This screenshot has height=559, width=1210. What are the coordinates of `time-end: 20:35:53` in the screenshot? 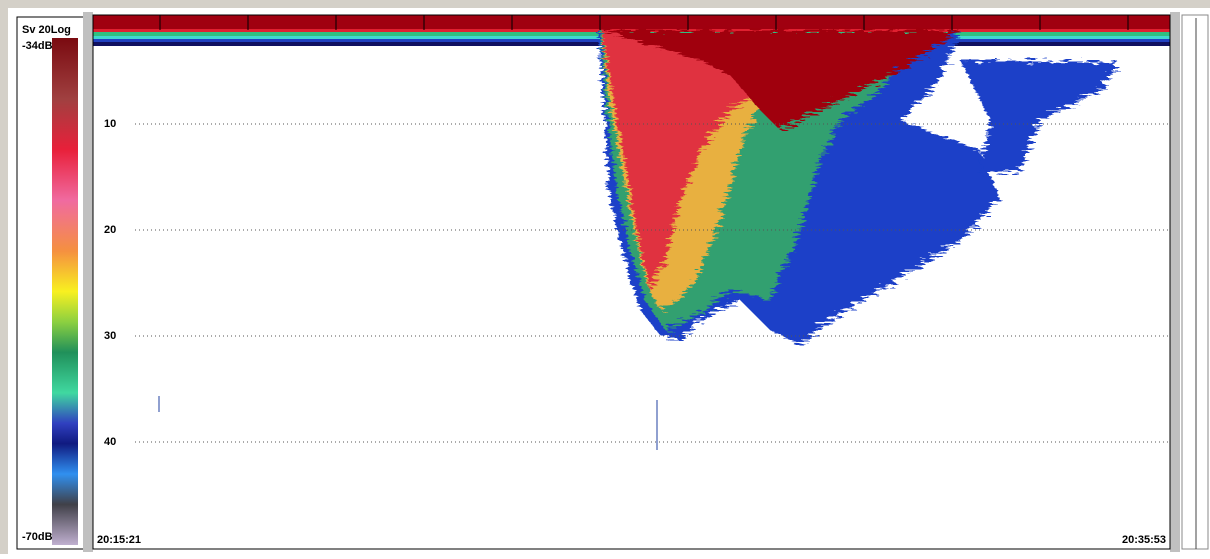 It's located at (1144, 540).